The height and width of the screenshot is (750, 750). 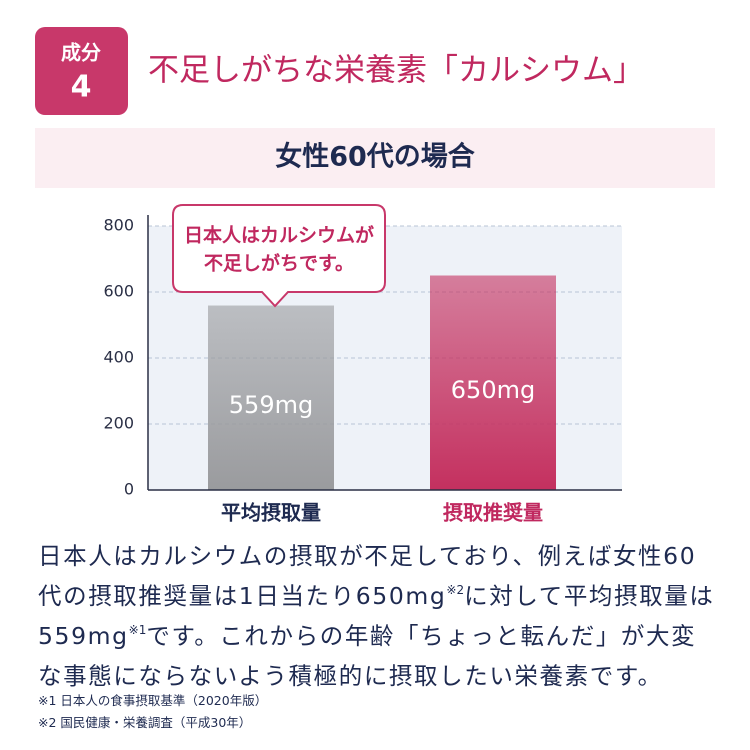 I want to click on y-tick-label: 400, so click(x=118, y=357).